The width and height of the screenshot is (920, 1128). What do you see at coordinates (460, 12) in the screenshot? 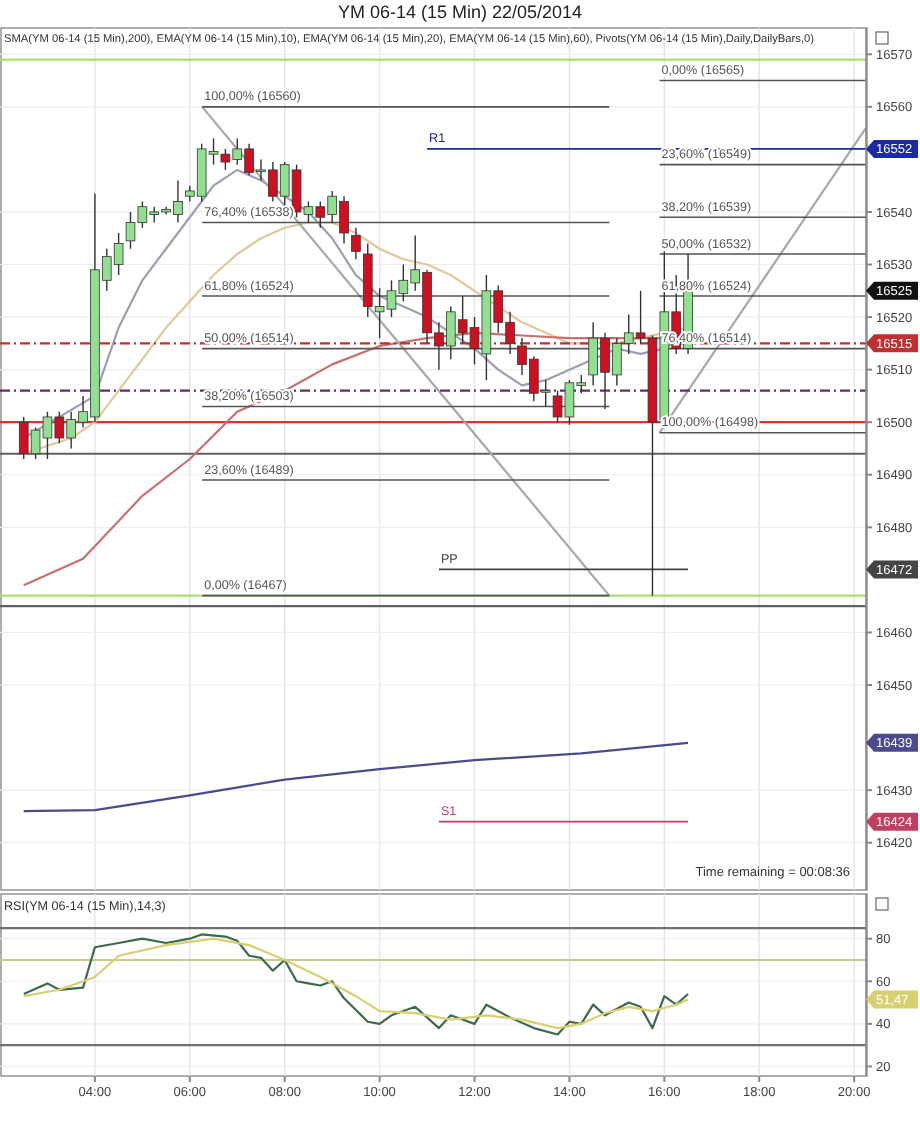
I see `chart-title: YM 06-14 (15 Min) 22/05/2014` at bounding box center [460, 12].